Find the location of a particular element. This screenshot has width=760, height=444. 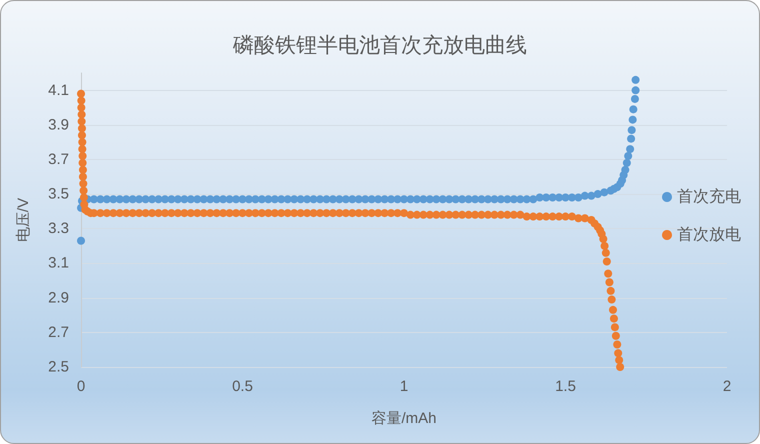

y-tick-label: 3.7 is located at coordinates (58, 159).